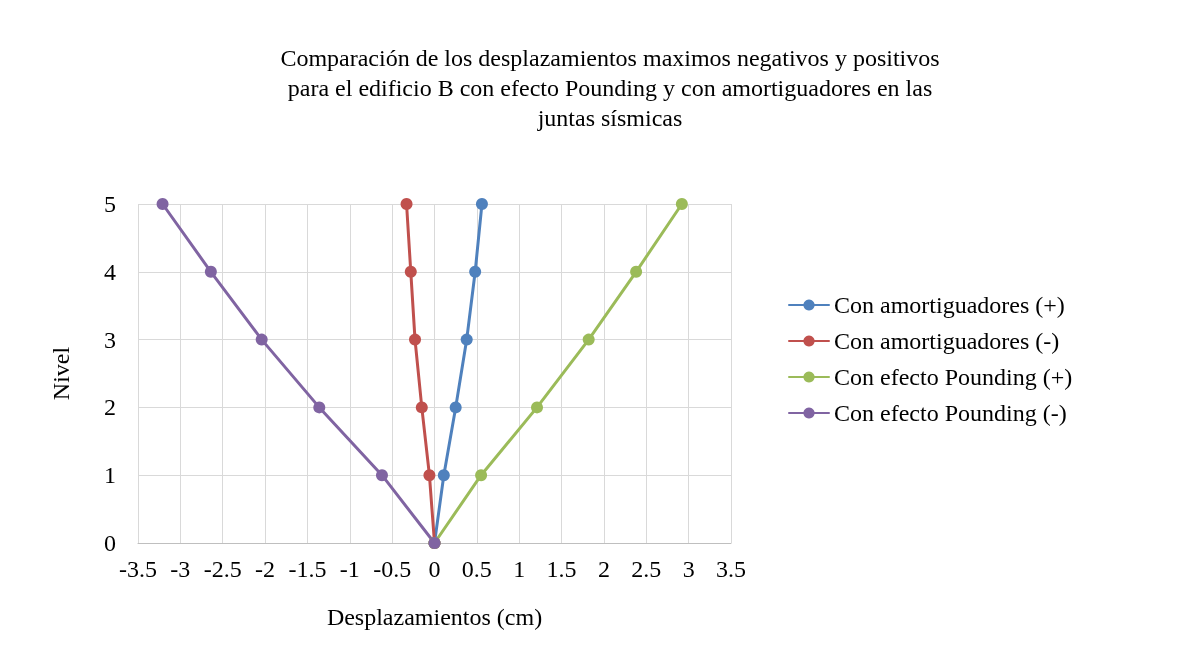 The image size is (1179, 655). Describe the element at coordinates (949, 305) in the screenshot. I see `legend-label: Con amortiguadores (+)` at that location.